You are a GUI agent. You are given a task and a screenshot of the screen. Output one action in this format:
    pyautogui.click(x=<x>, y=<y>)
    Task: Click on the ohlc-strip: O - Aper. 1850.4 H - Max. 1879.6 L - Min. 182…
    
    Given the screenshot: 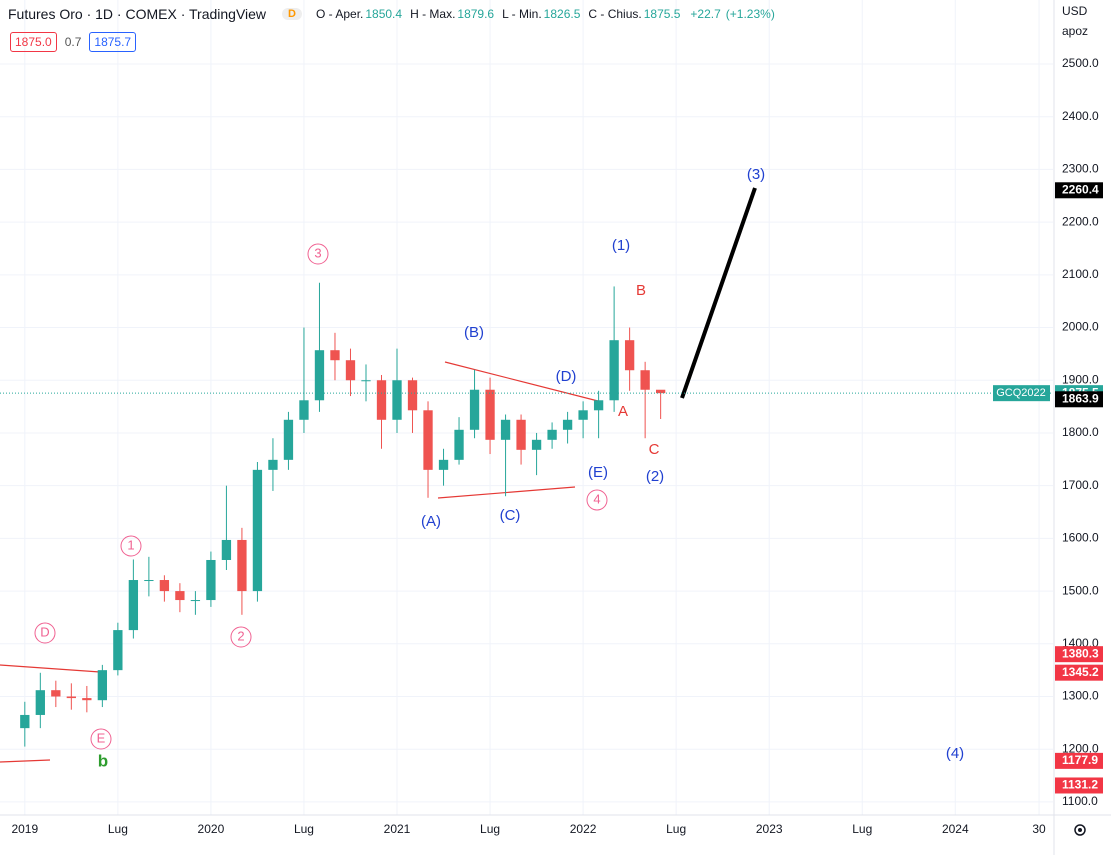 What is the action you would take?
    pyautogui.click(x=549, y=14)
    